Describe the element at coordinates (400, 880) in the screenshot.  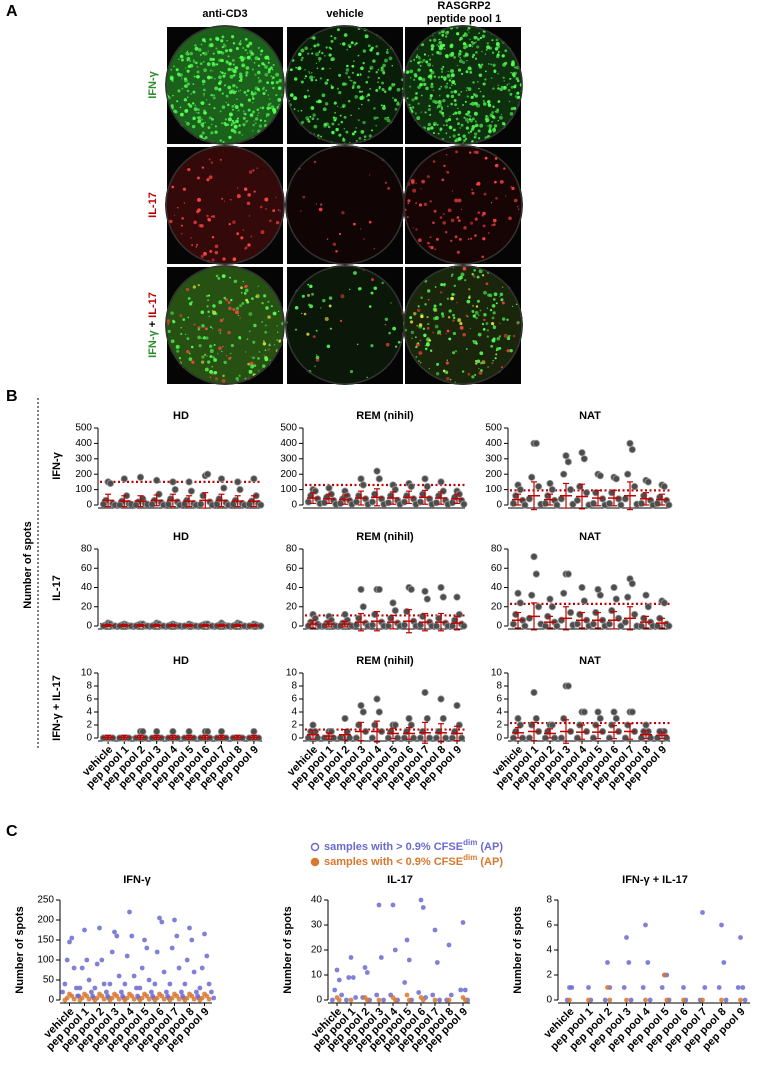
I see `chart-title: IL-17` at that location.